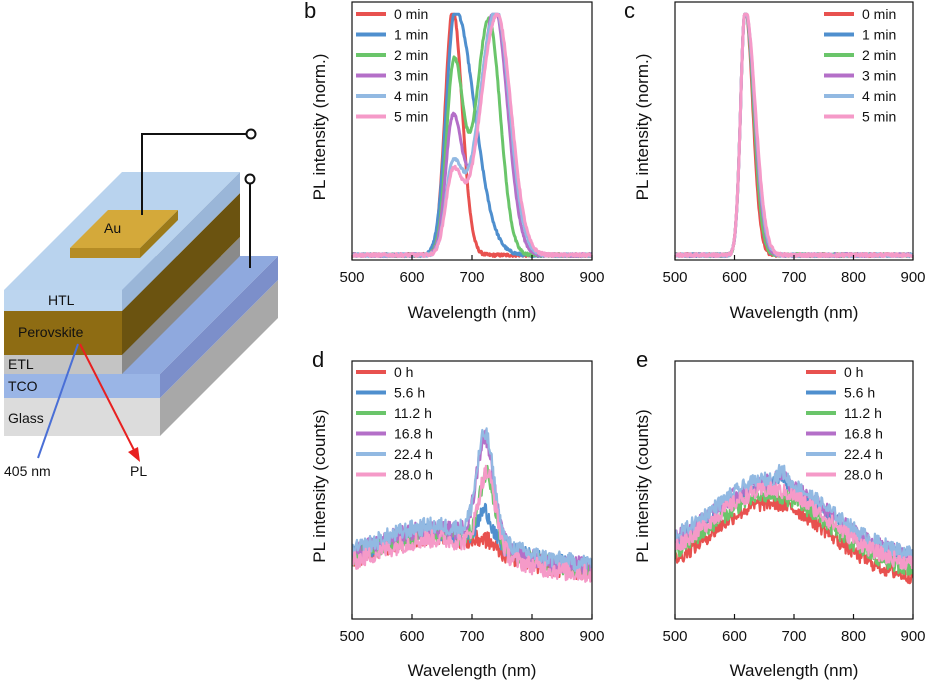 The image size is (930, 682). I want to click on perovskite-layer-right-face, so click(181, 274).